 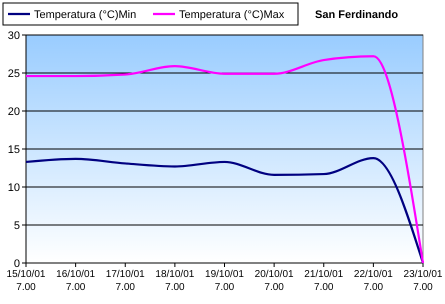 What do you see at coordinates (14, 36) in the screenshot?
I see `y-tick-label: 30` at bounding box center [14, 36].